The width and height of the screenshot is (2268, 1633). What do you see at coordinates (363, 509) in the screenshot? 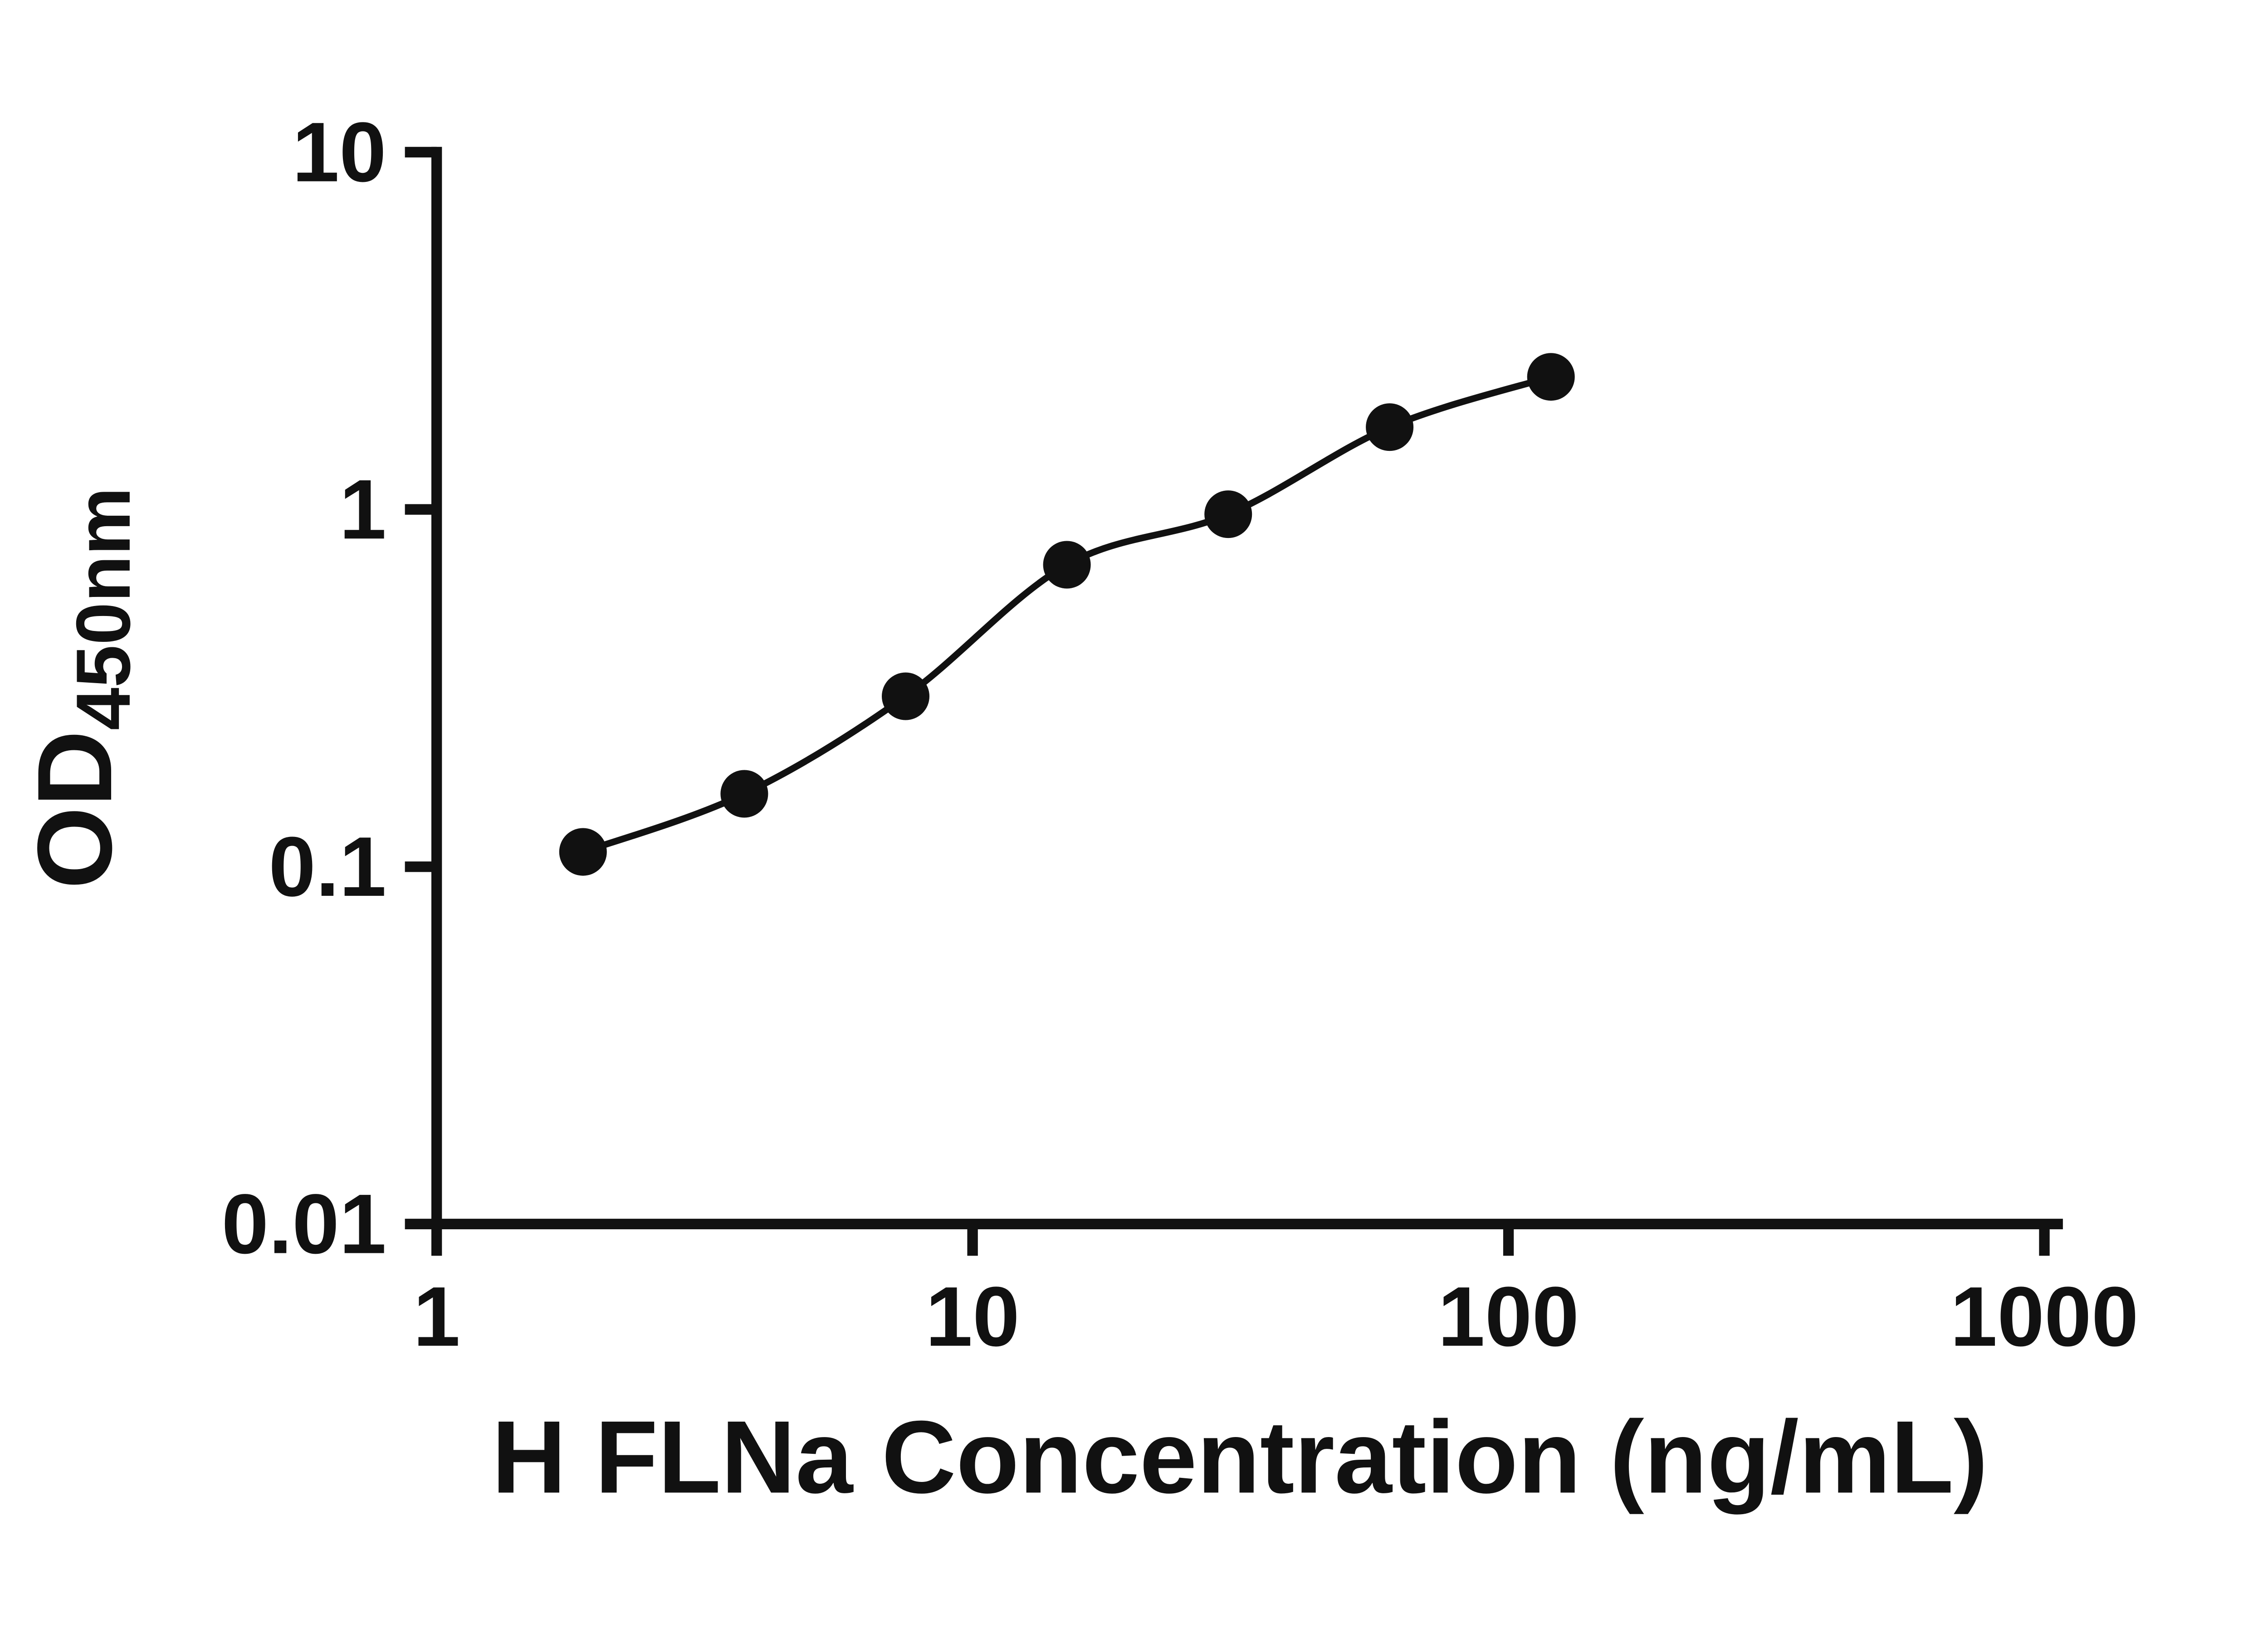
I see `y-tick-label: 1` at bounding box center [363, 509].